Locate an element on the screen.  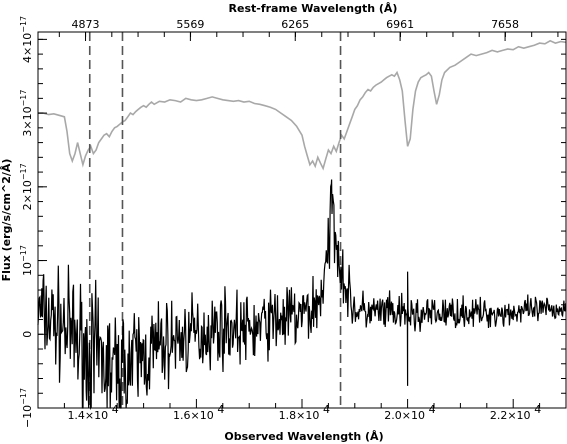
bottom-tick-label-1: 1.6×10 is located at coordinates (193, 415).